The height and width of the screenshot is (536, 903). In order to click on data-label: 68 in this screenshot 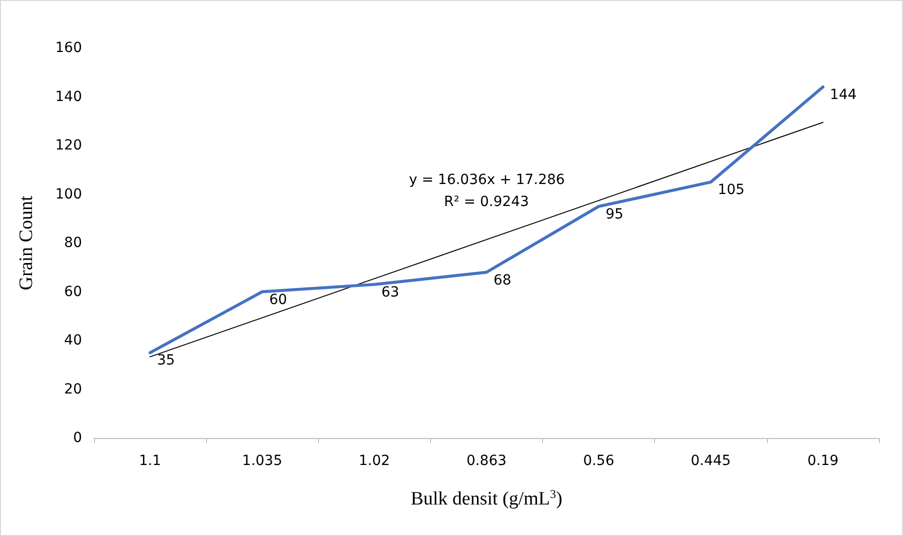, I will do `click(503, 280)`.